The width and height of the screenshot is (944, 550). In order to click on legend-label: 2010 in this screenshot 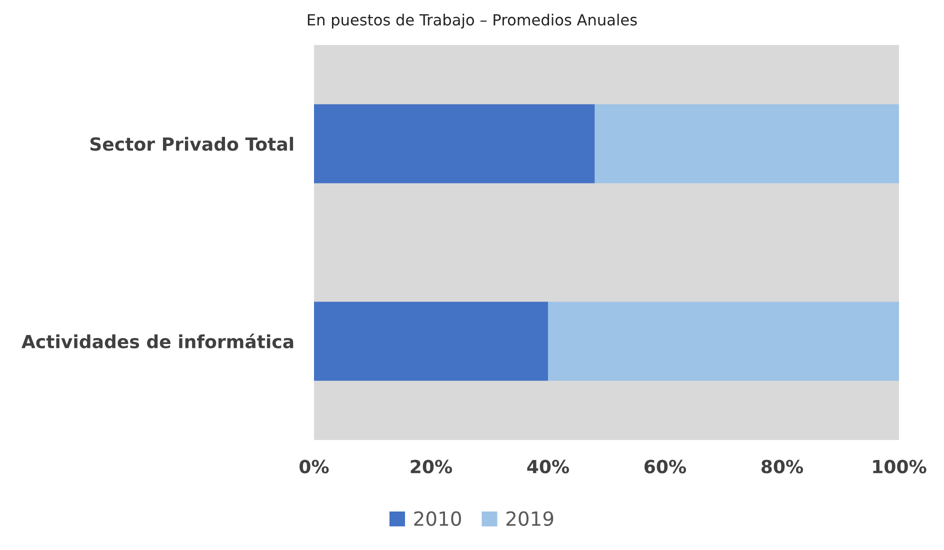, I will do `click(437, 518)`.